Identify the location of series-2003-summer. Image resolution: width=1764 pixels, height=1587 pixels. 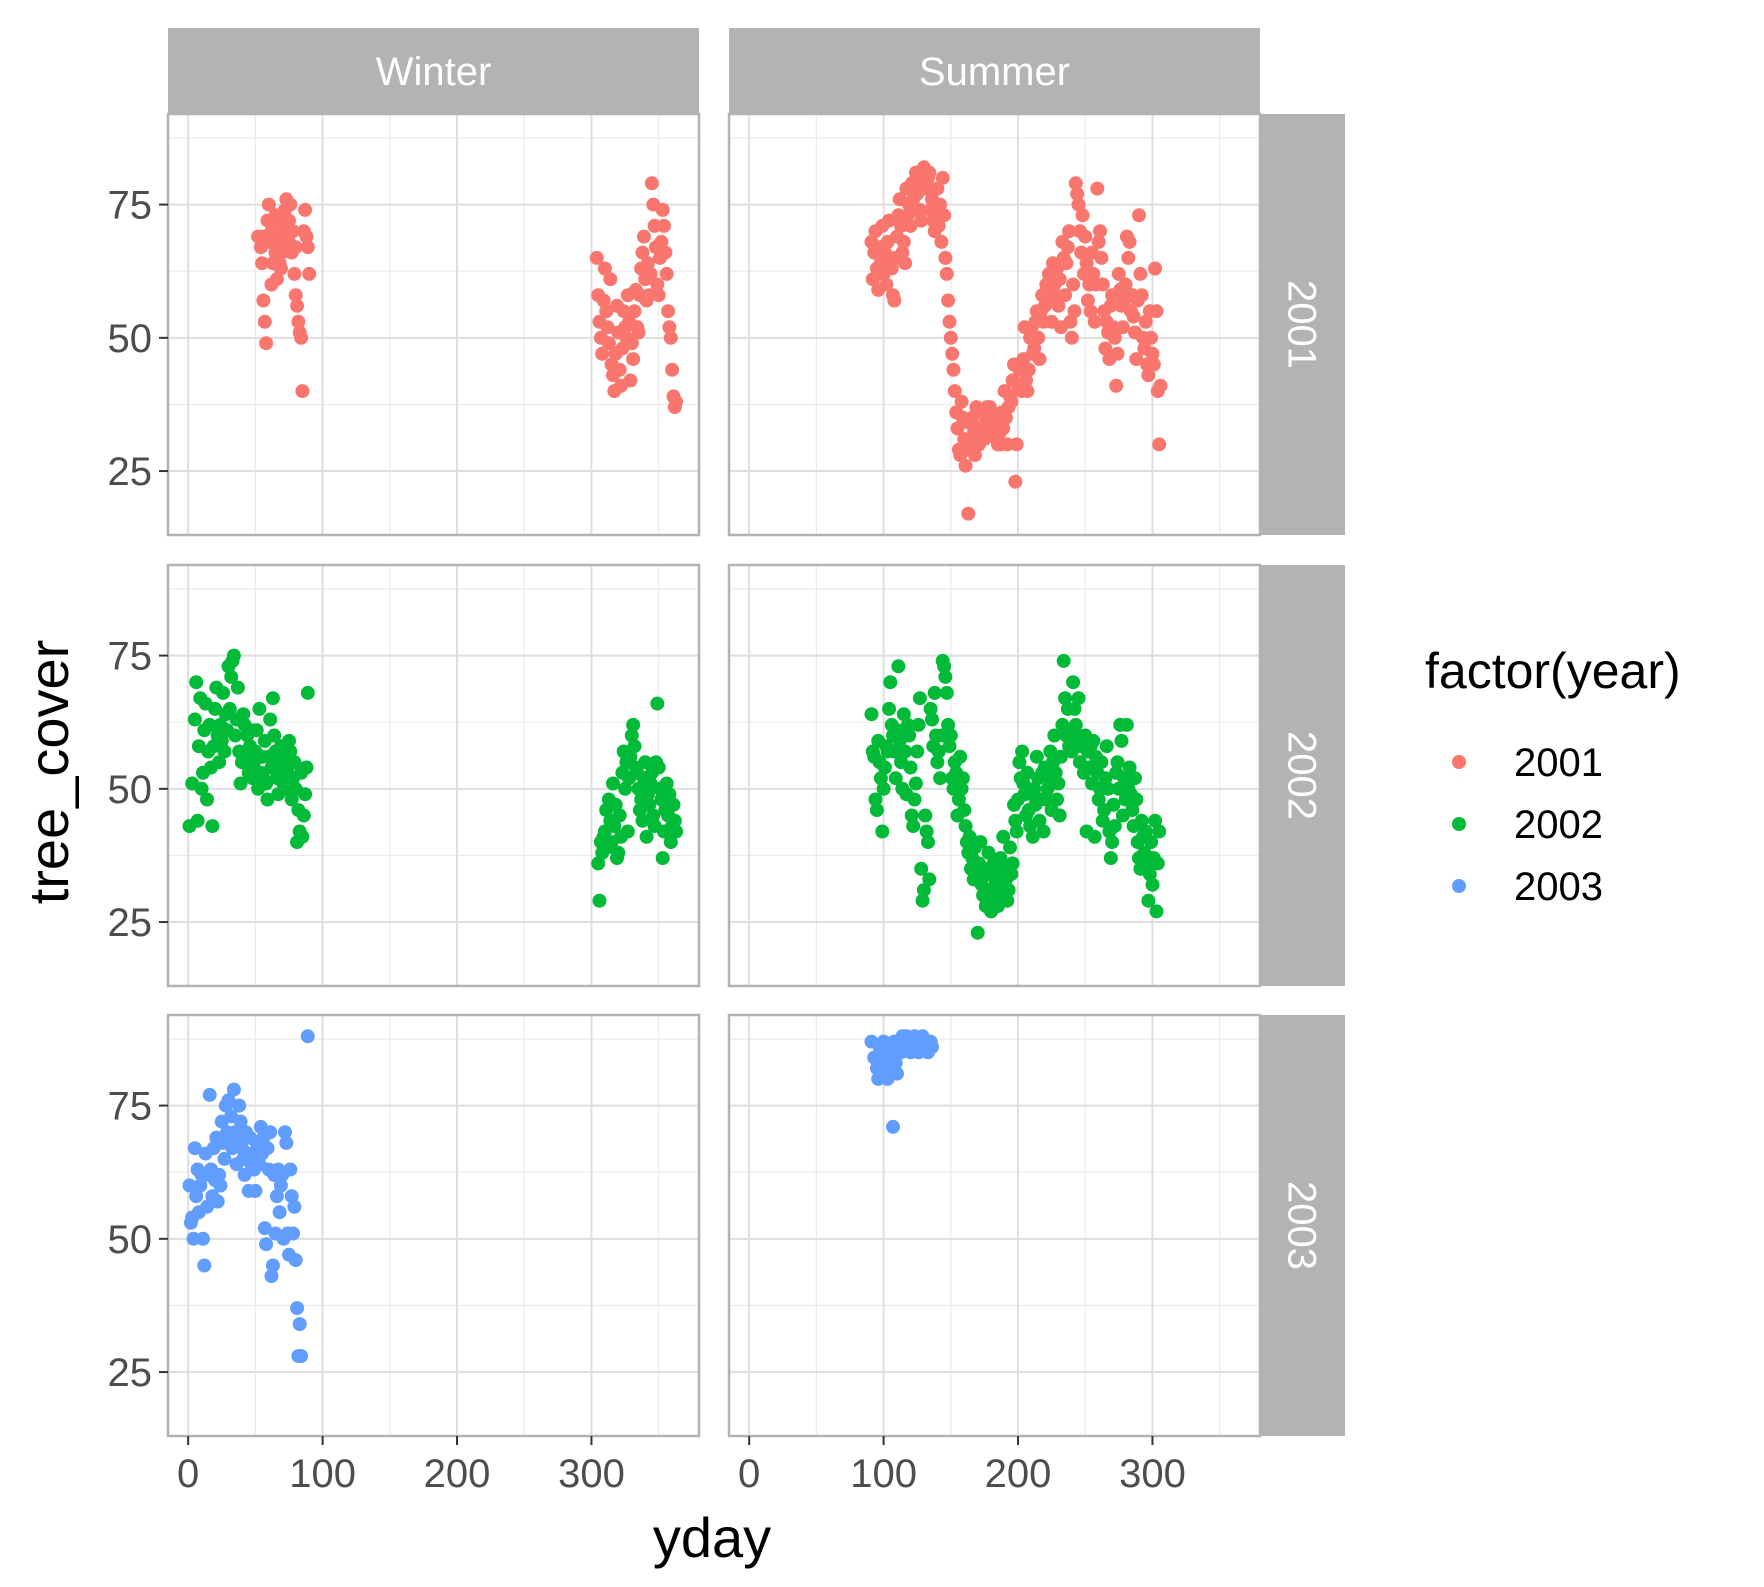
(901, 1081).